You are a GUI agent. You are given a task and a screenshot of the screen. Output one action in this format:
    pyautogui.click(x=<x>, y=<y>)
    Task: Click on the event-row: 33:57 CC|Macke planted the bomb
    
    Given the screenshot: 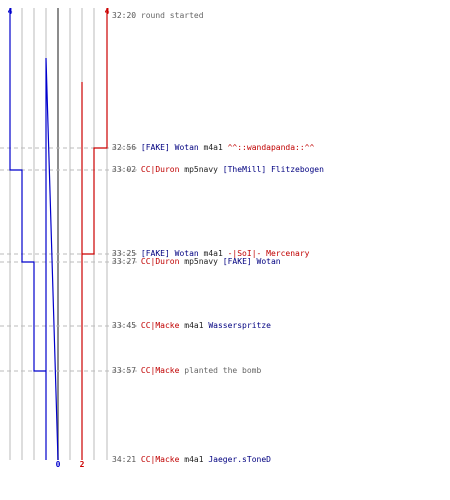 What is the action you would take?
    pyautogui.click(x=186, y=371)
    